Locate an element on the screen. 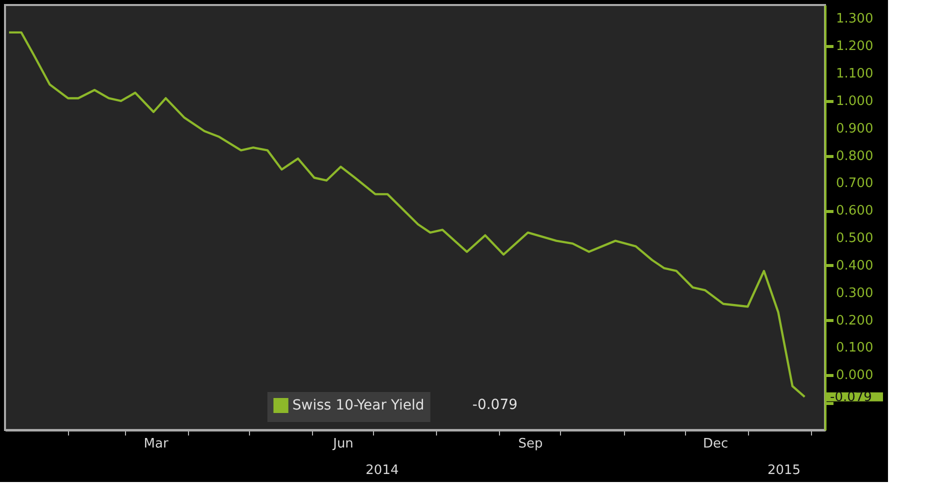 The image size is (937, 495). y-tick-label: 1.000 is located at coordinates (855, 101).